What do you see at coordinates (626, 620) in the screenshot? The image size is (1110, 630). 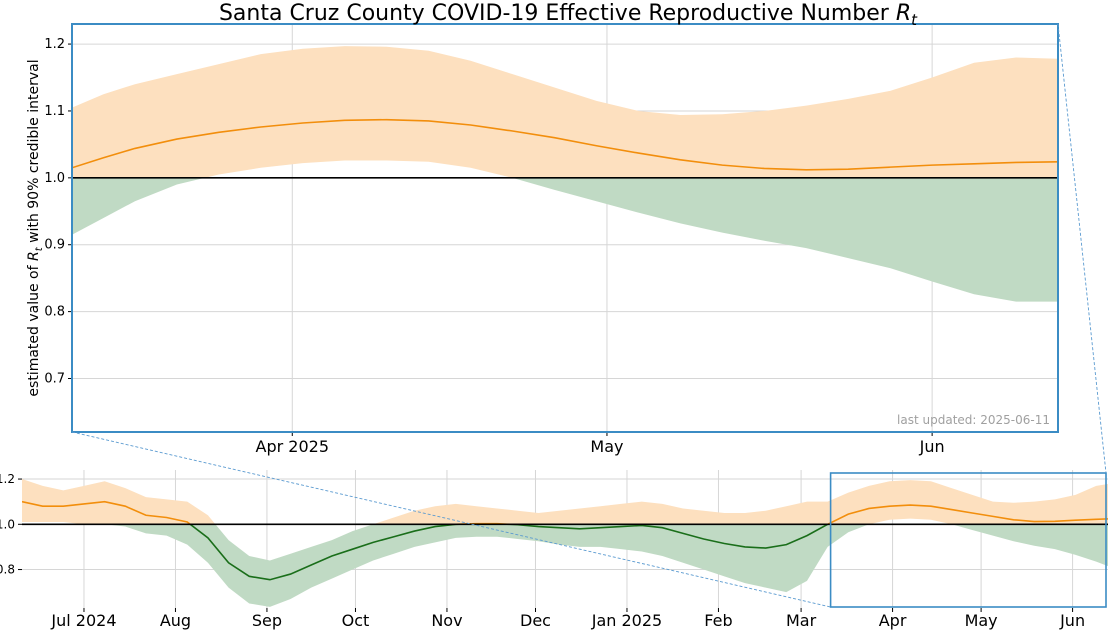 I see `overview-x-tick-label: Jan 2025` at bounding box center [626, 620].